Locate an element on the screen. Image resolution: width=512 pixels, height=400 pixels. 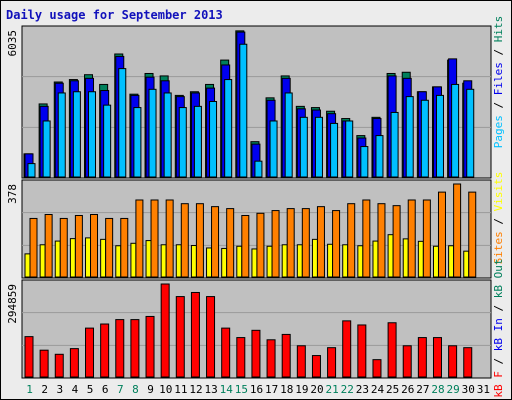
right-label-pages-files-hits-part: Hits is located at coordinates (498, 29).